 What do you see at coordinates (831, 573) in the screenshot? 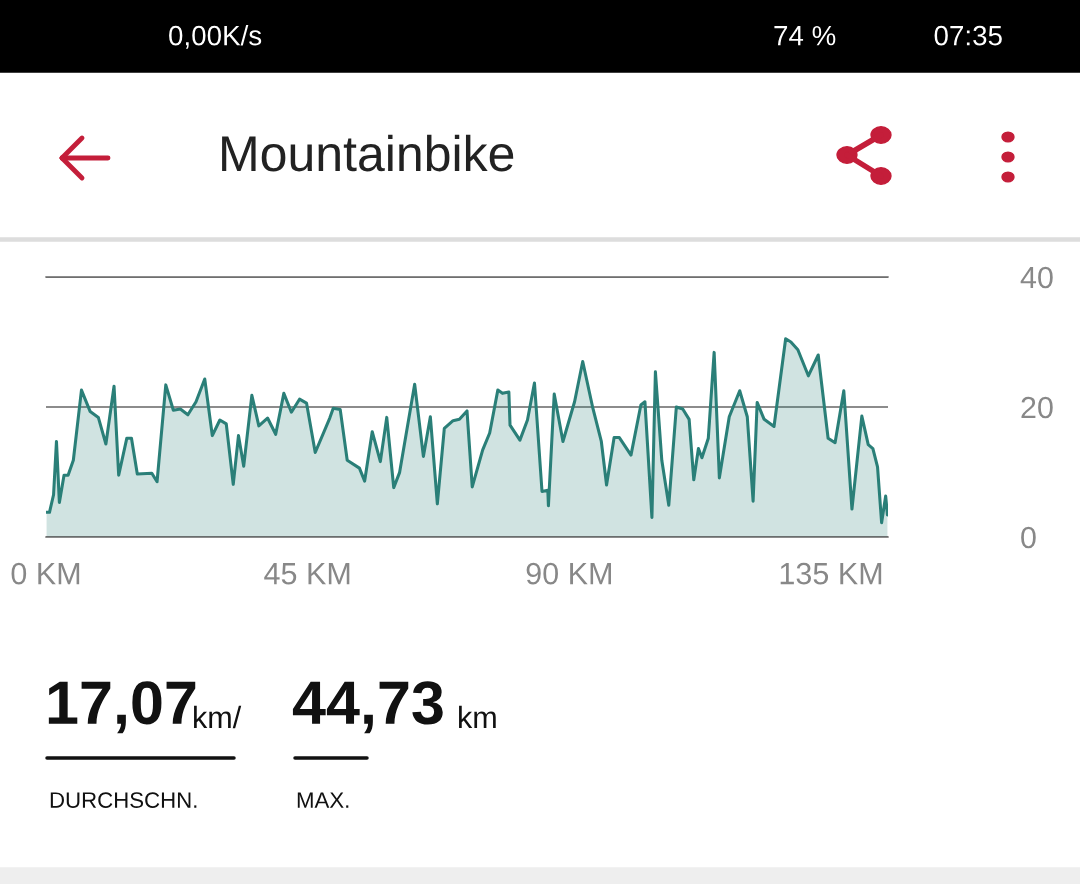
I see `x-tick-label: 135 KM` at bounding box center [831, 573].